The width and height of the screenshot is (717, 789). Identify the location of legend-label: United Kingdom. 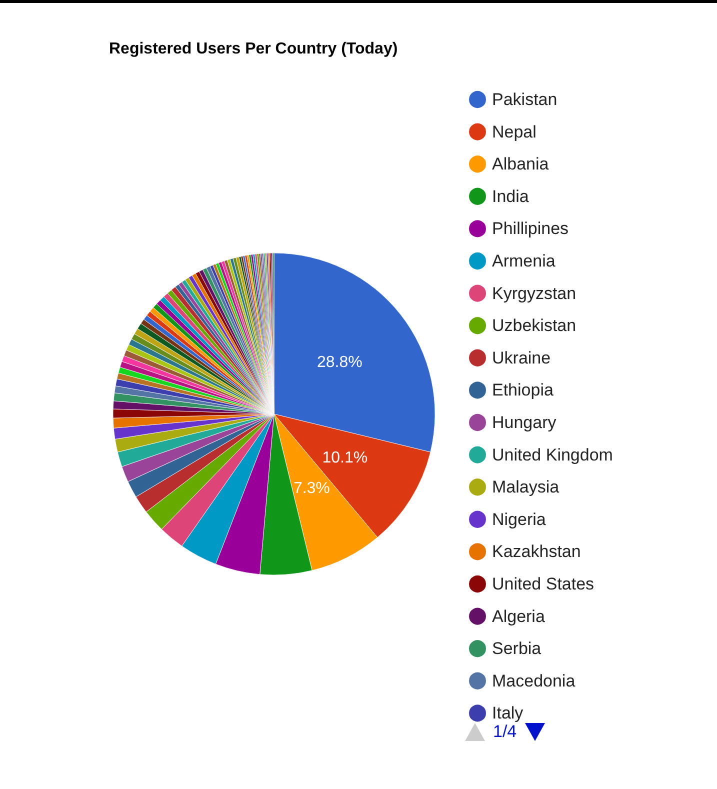
(552, 454).